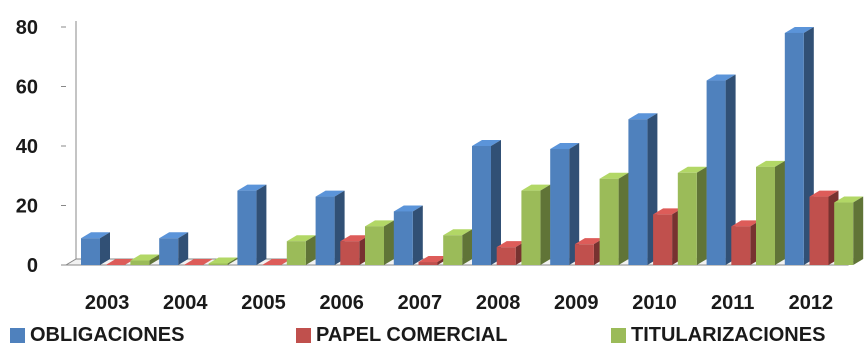 The width and height of the screenshot is (867, 349). I want to click on bar-obligaciones-2011, so click(721, 169).